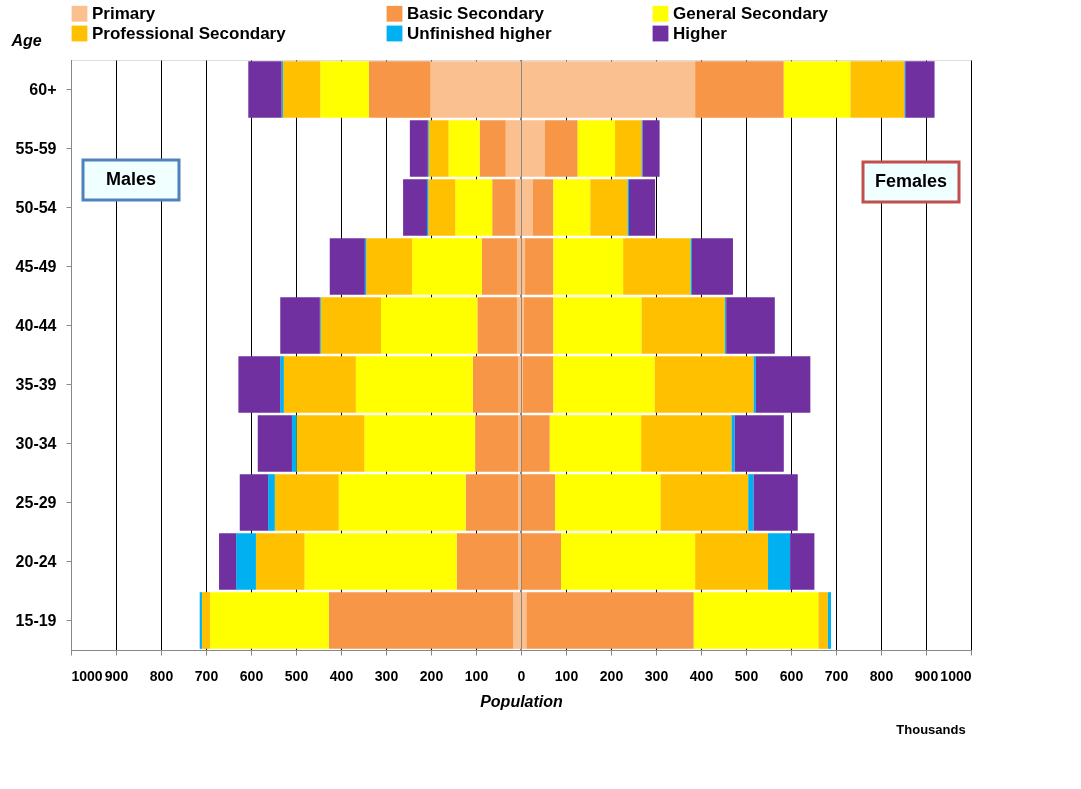 The width and height of the screenshot is (1081, 789). Describe the element at coordinates (189, 33) in the screenshot. I see `legend-label: Professional Secondary` at that location.